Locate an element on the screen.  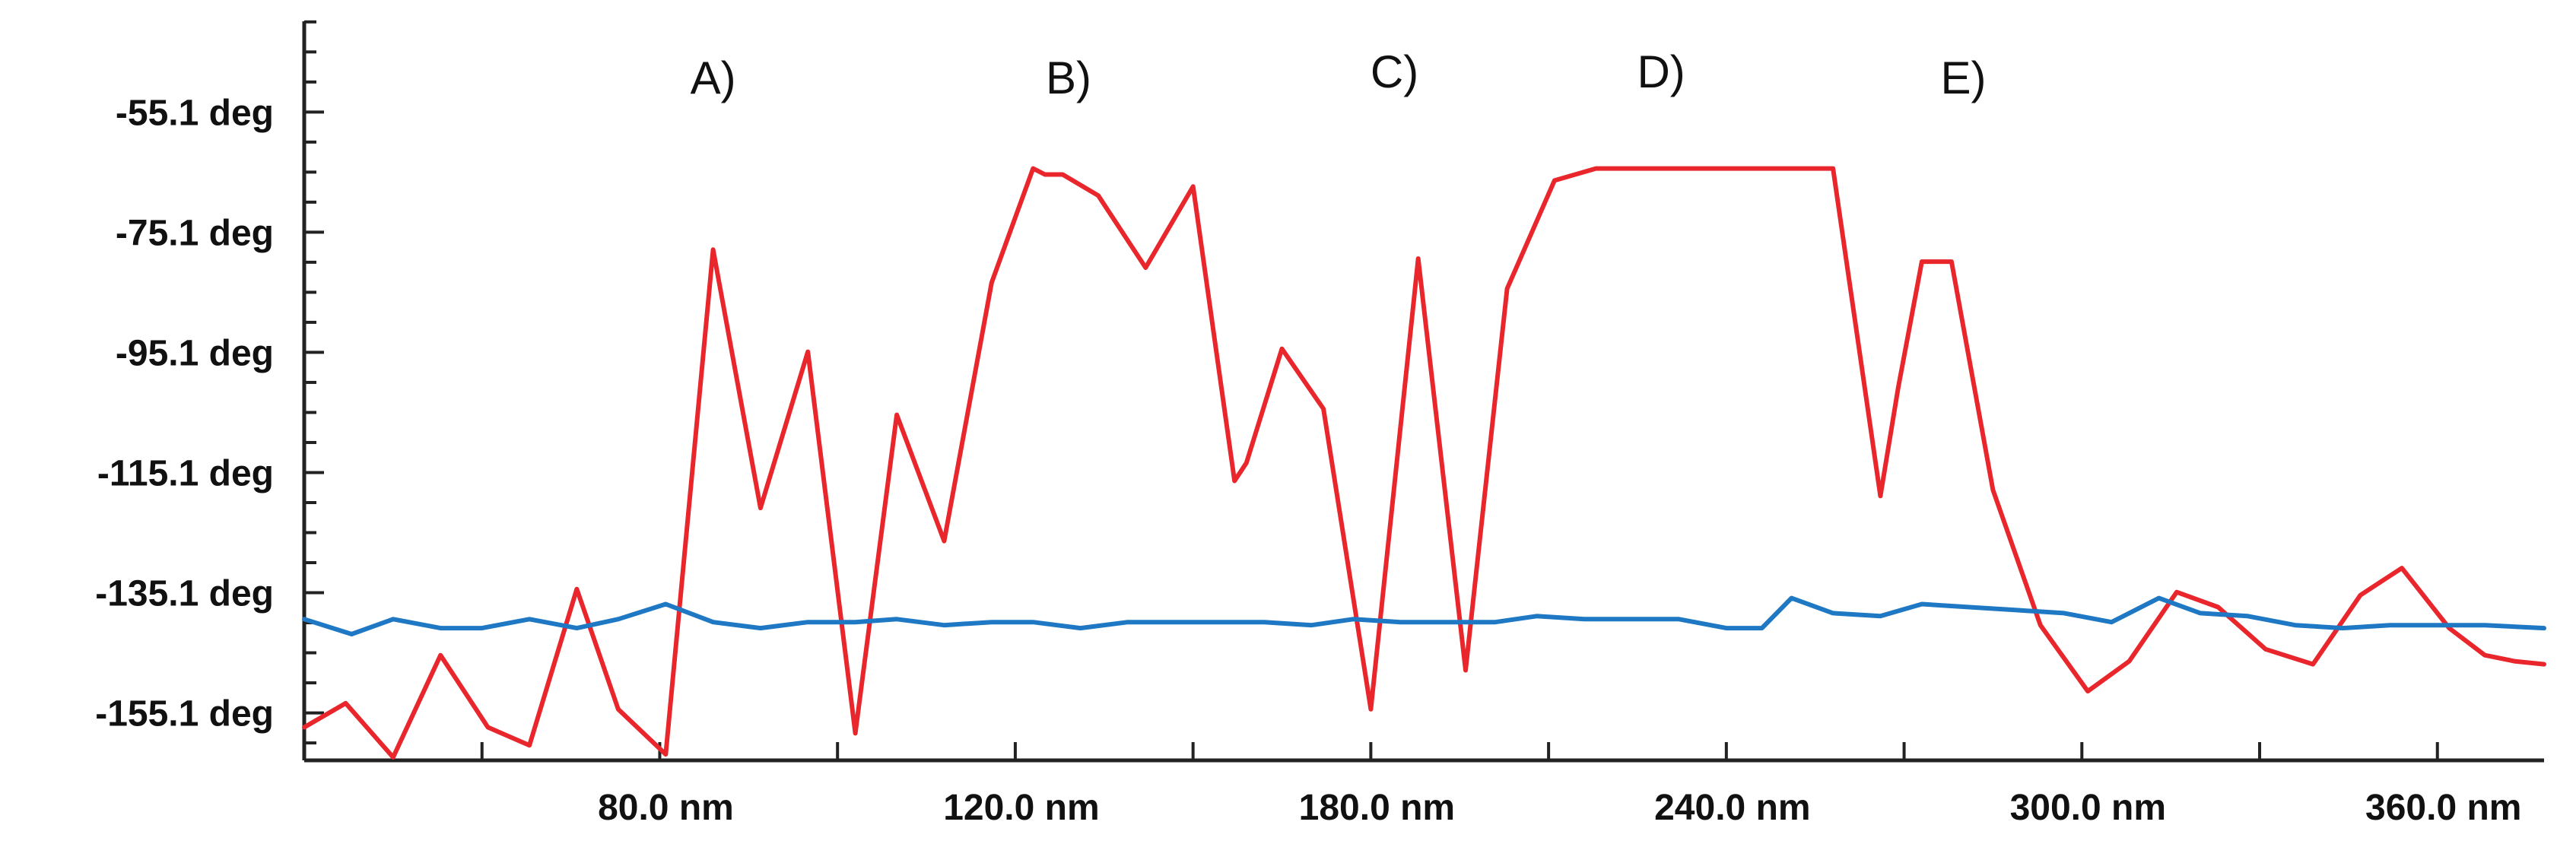
x-tick-label: 360.0 nm is located at coordinates (2443, 808).